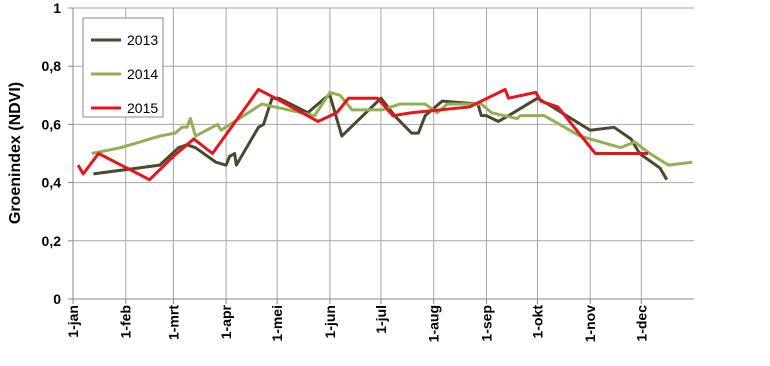 The width and height of the screenshot is (770, 366). What do you see at coordinates (57, 299) in the screenshot?
I see `y-tick-label: 0` at bounding box center [57, 299].